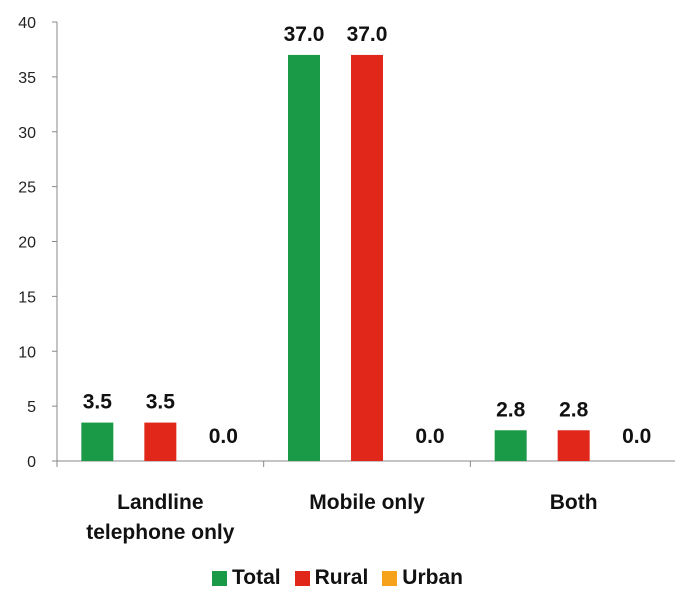 The width and height of the screenshot is (675, 591). I want to click on legend-swatch-rural, so click(302, 578).